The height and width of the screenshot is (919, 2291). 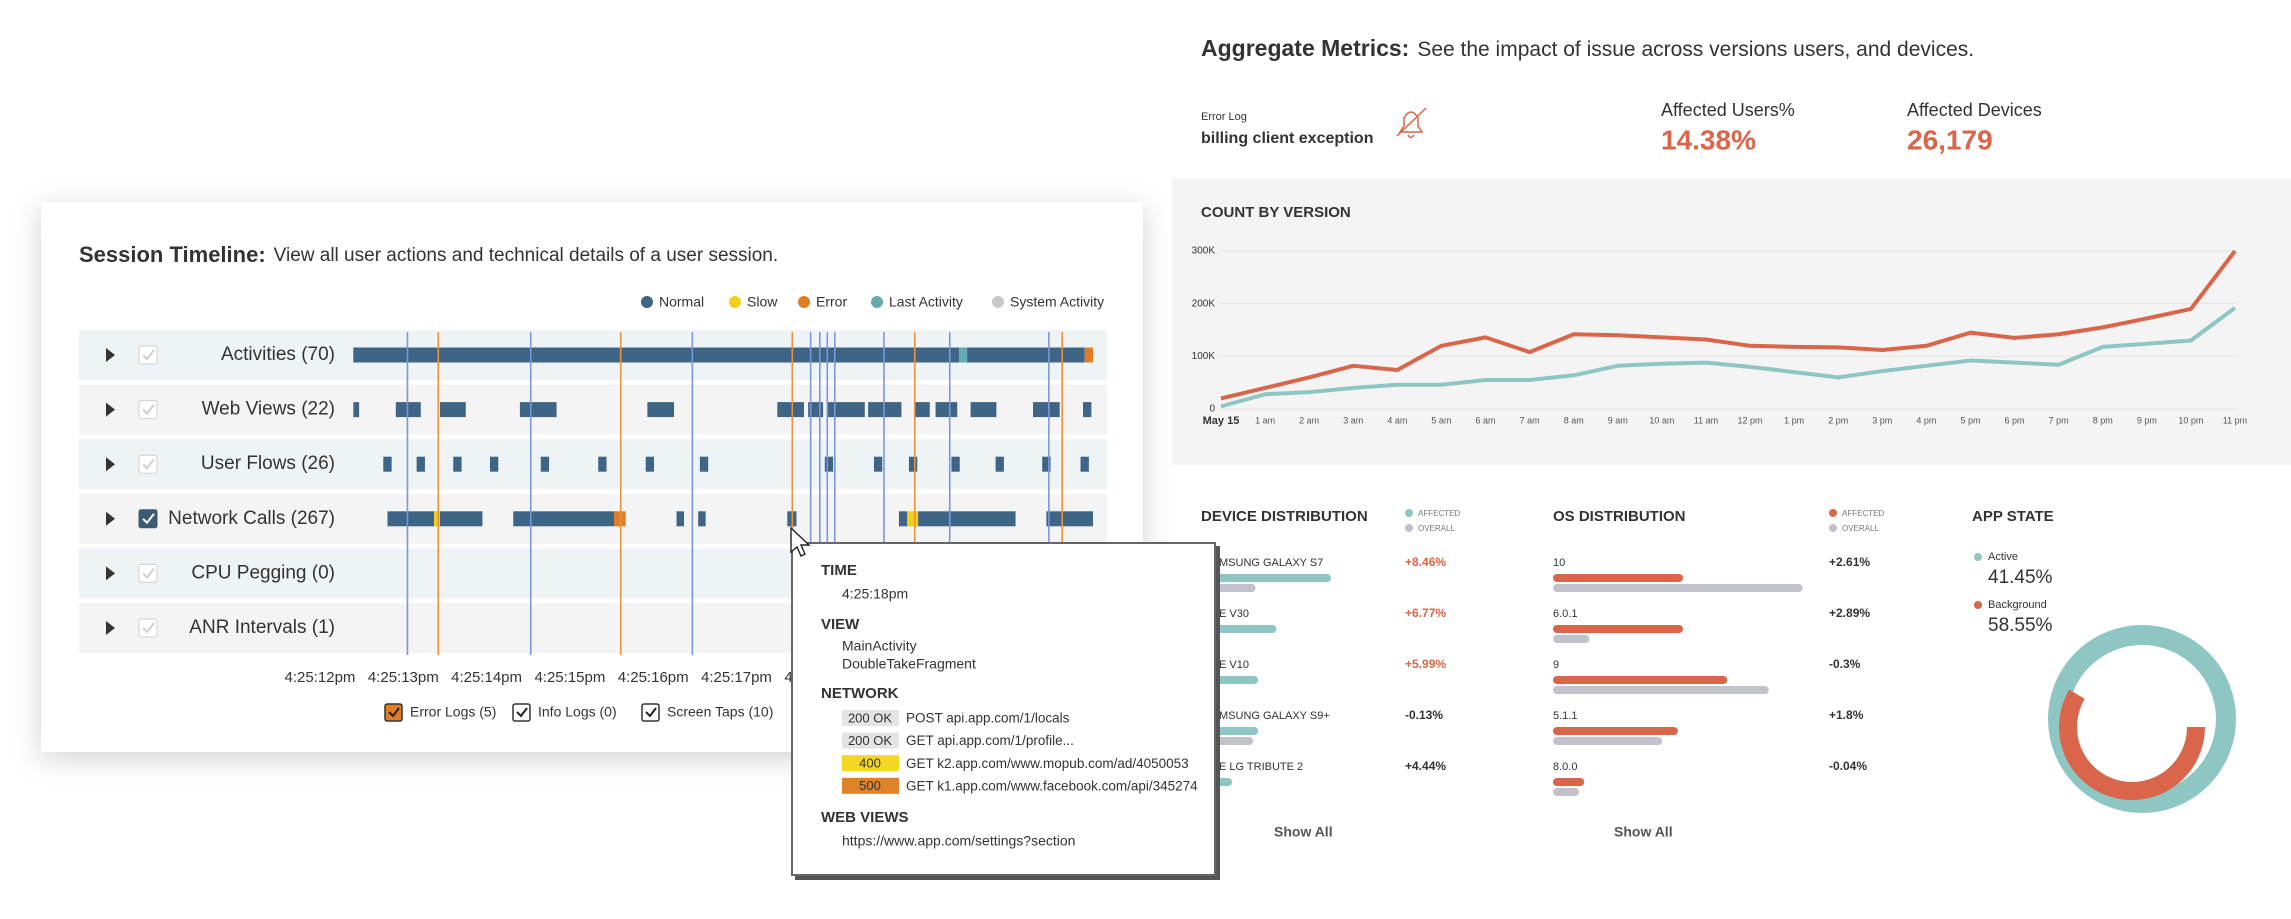 I want to click on legend-label: Slow, so click(x=762, y=302).